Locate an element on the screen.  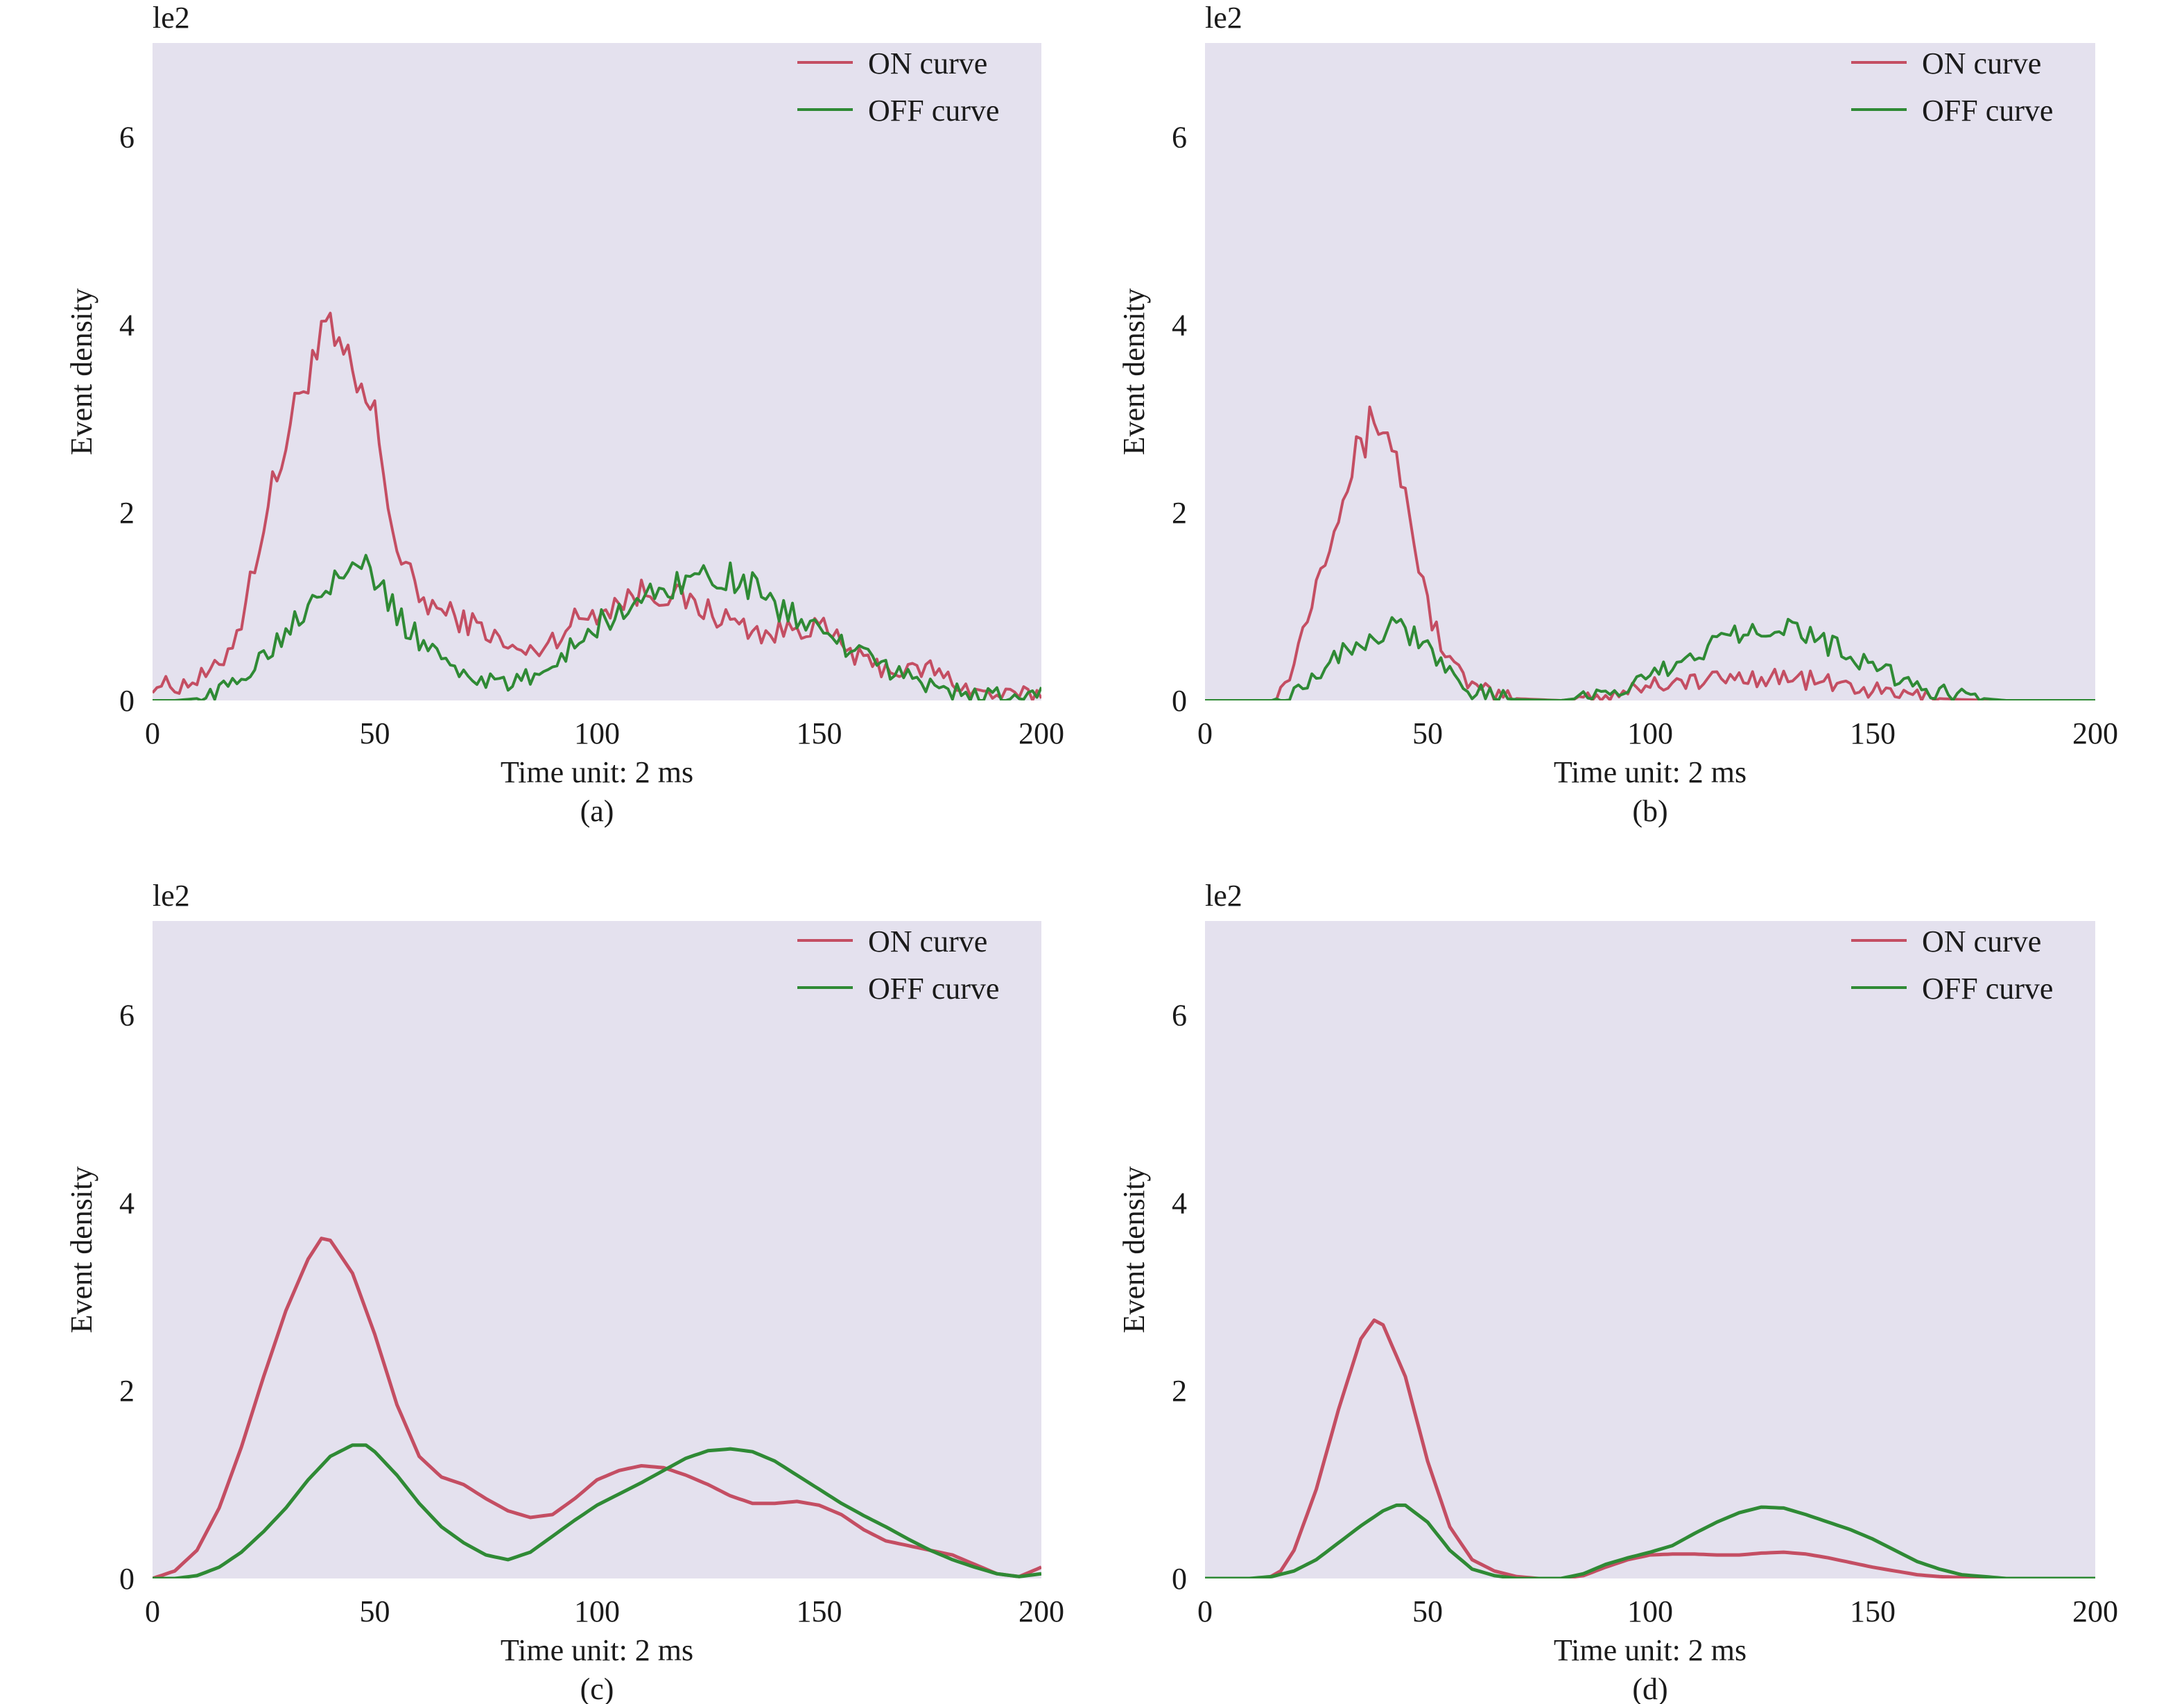
panel-caption: (b) is located at coordinates (1650, 811).